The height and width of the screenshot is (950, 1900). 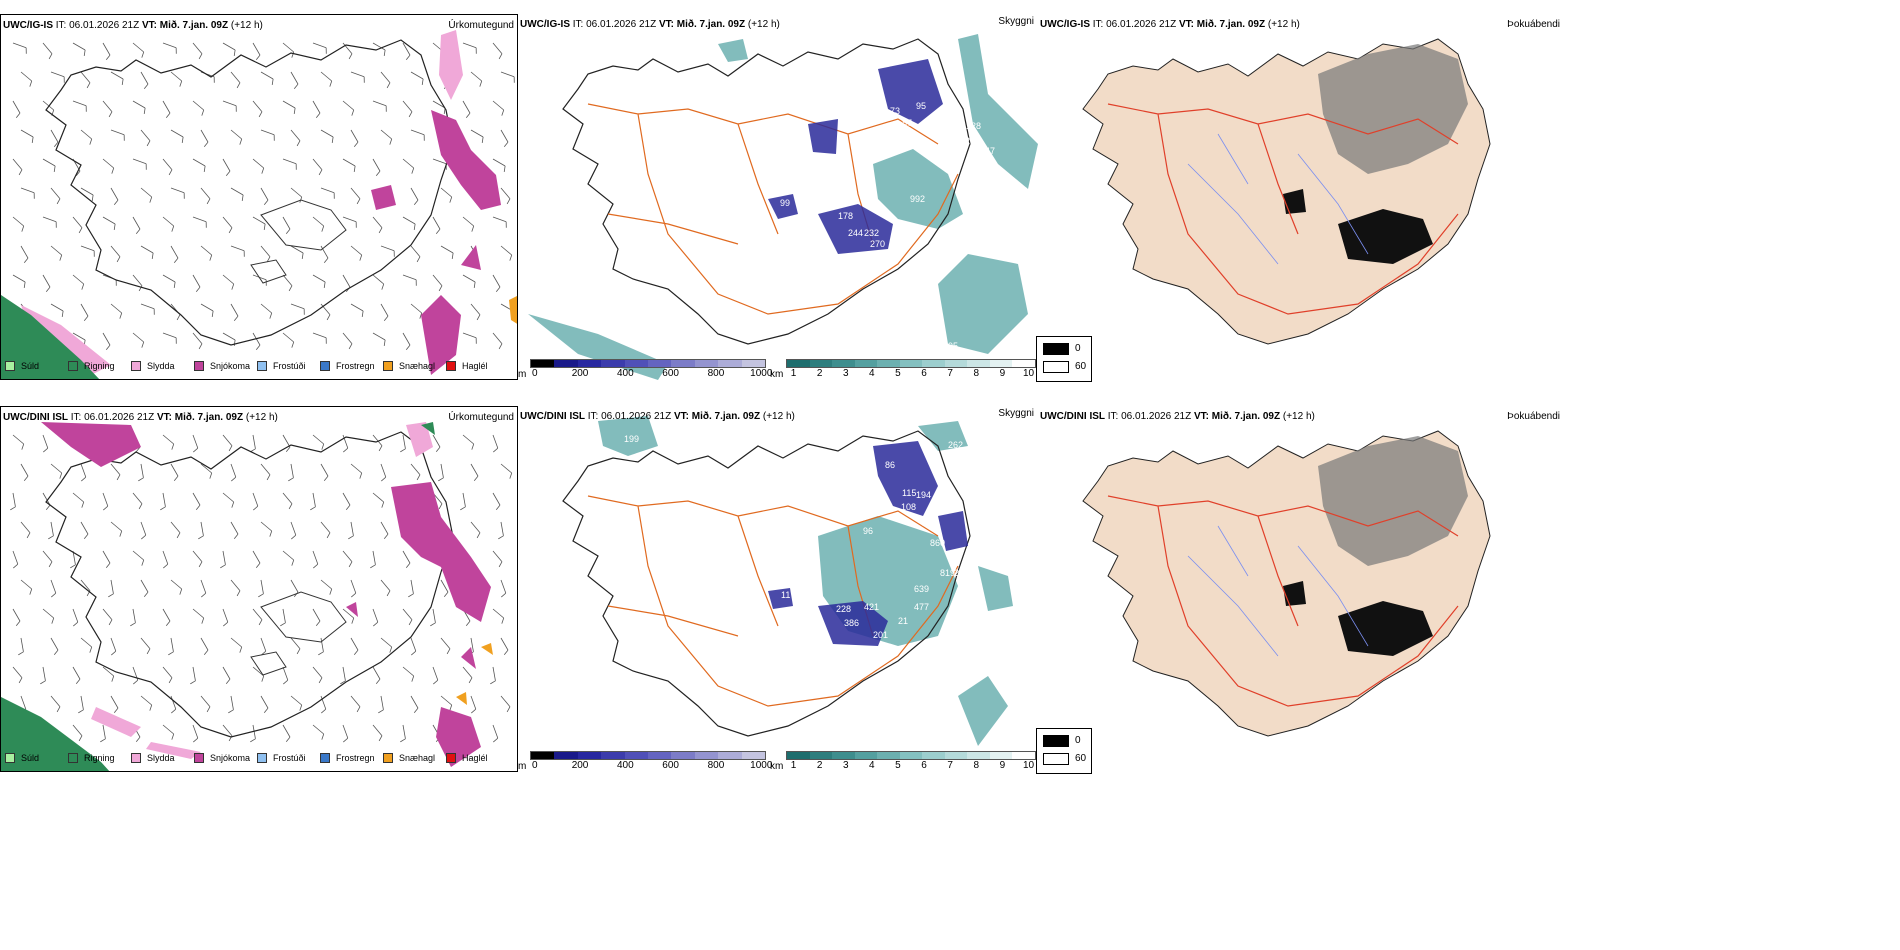 I want to click on wind-barbs, so click(x=263, y=196).